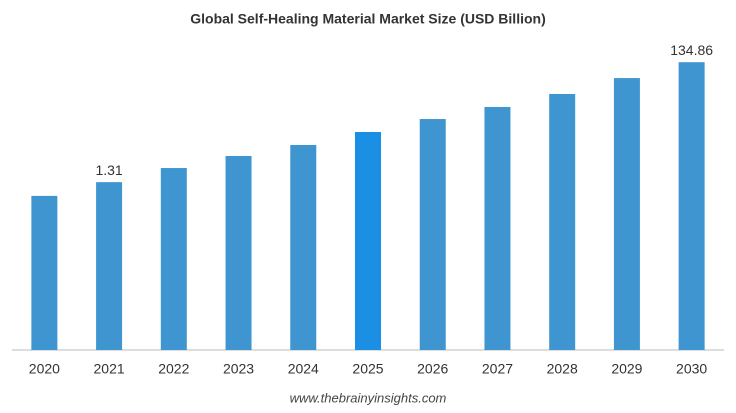  I want to click on x-tick-label: 2028, so click(562, 369).